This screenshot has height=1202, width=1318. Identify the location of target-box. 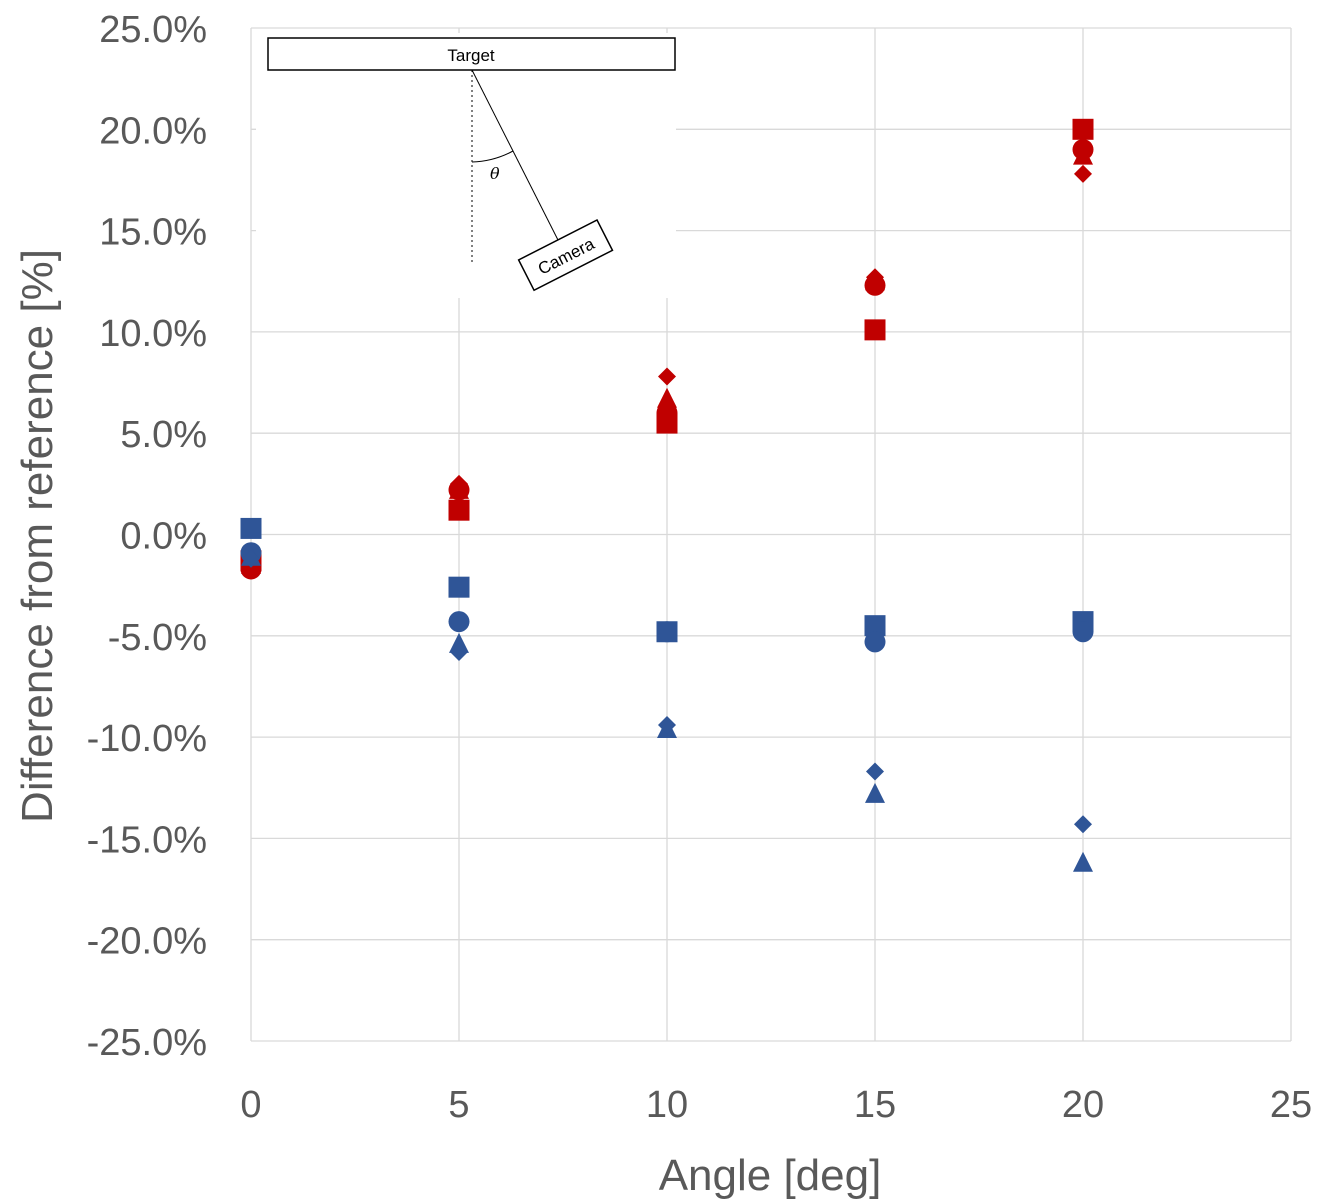
(471, 54).